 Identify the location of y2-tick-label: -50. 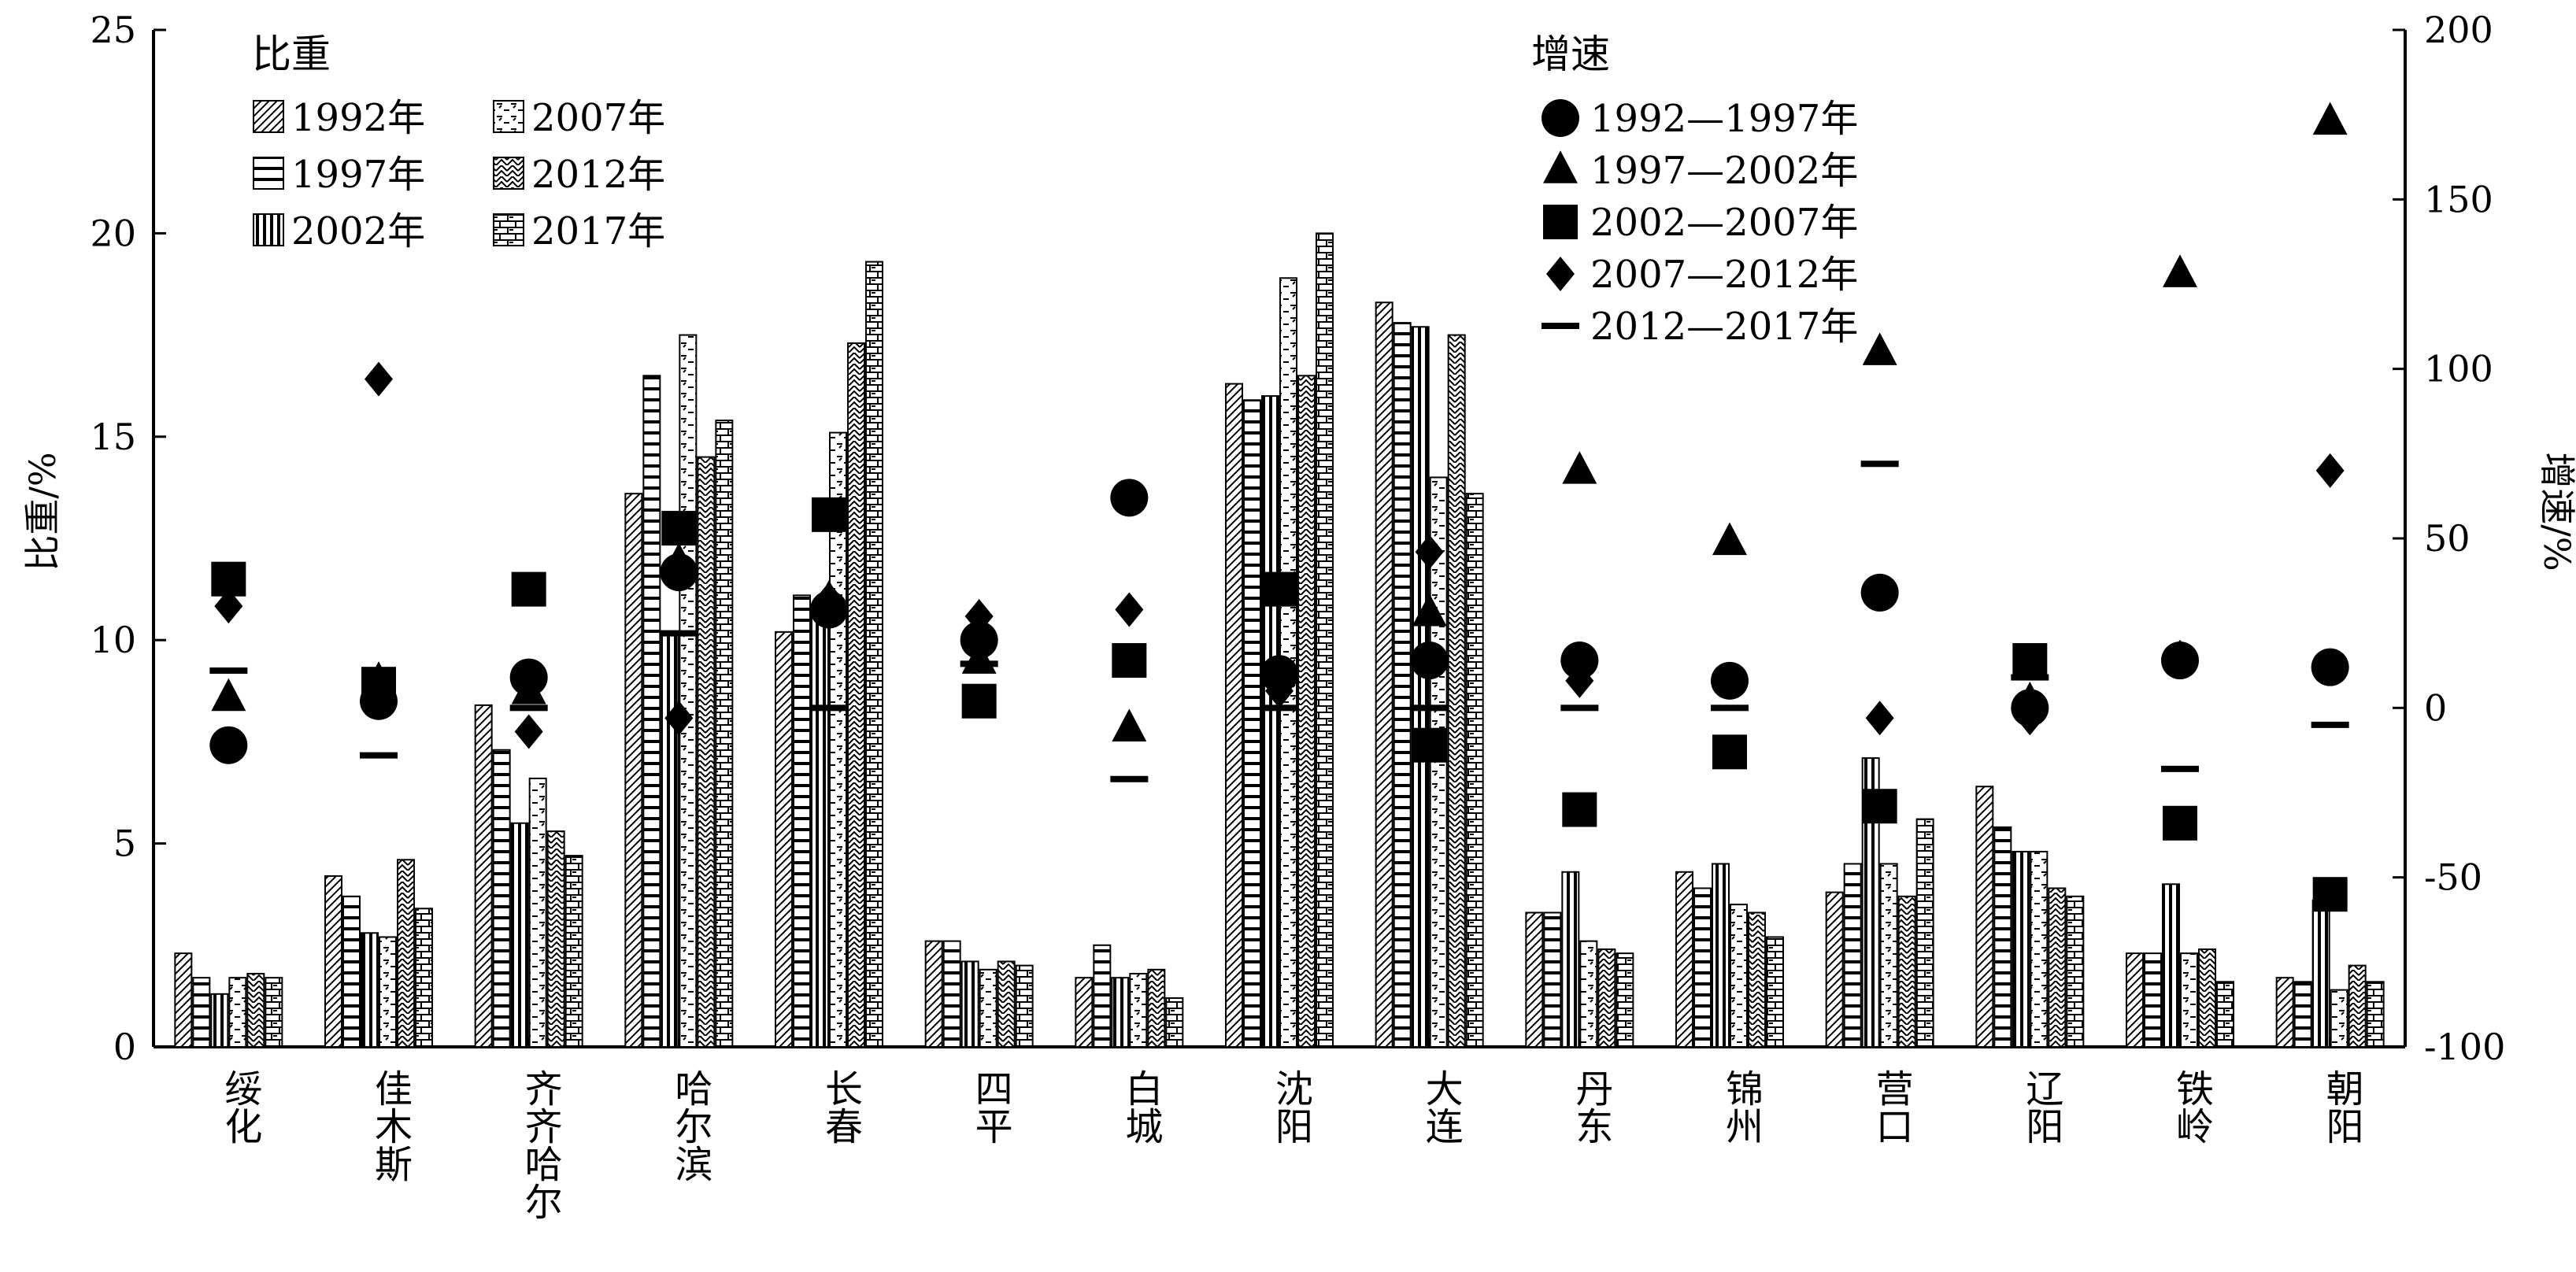
(2453, 877).